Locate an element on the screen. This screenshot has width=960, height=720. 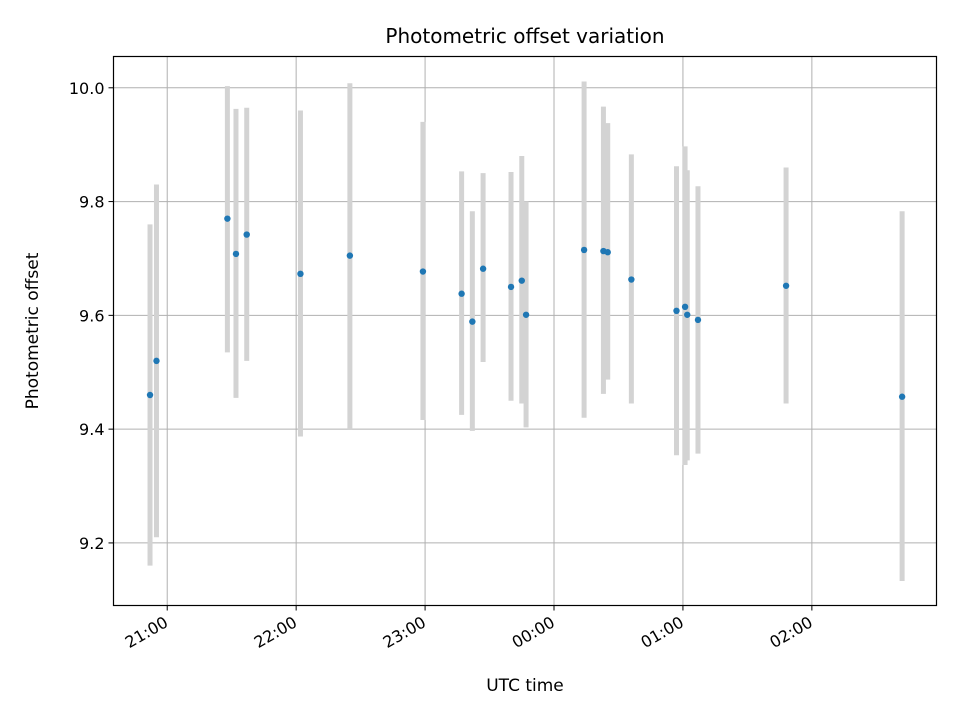
y-tick-label: 9.2 is located at coordinates (91, 543).